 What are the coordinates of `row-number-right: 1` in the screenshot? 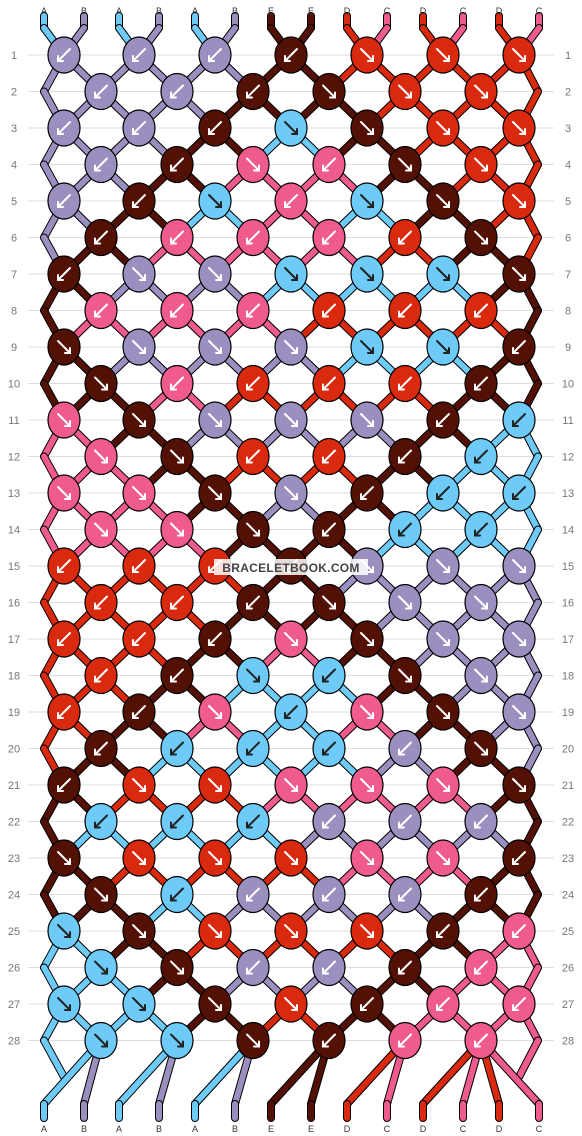 It's located at (568, 56).